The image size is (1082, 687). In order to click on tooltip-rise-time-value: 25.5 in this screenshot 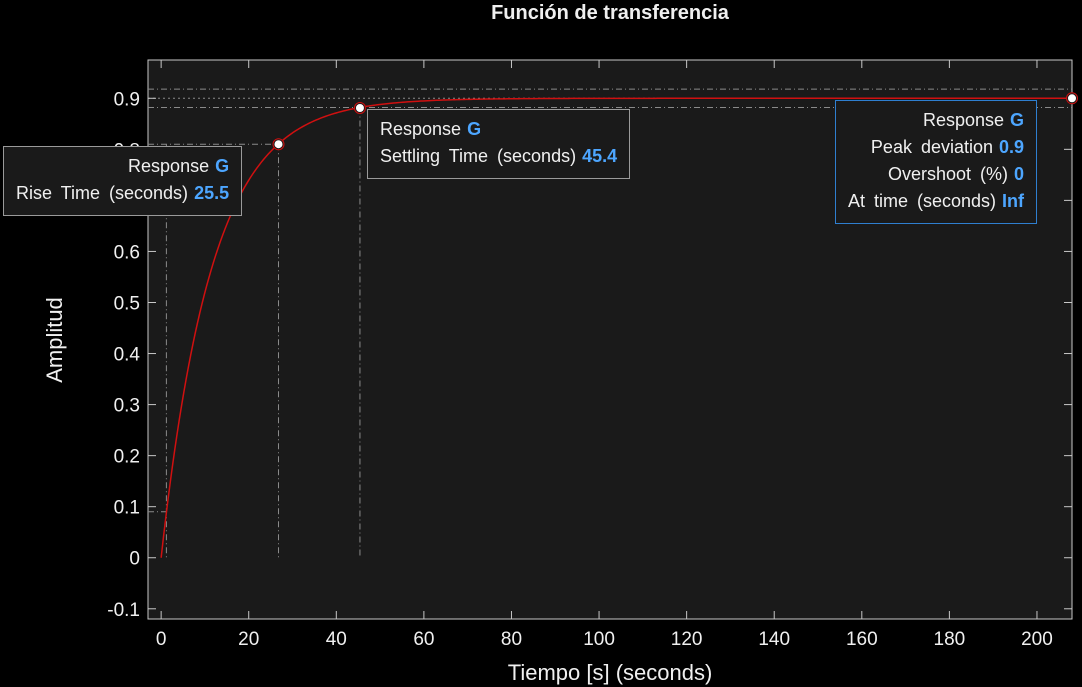, I will do `click(212, 193)`.